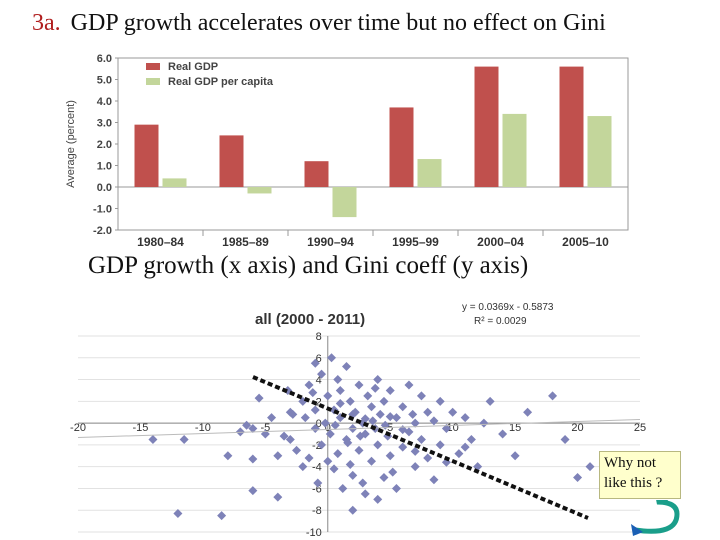 The width and height of the screenshot is (720, 540). Describe the element at coordinates (330, 242) in the screenshot. I see `x-tick-label: 1990–94` at that location.